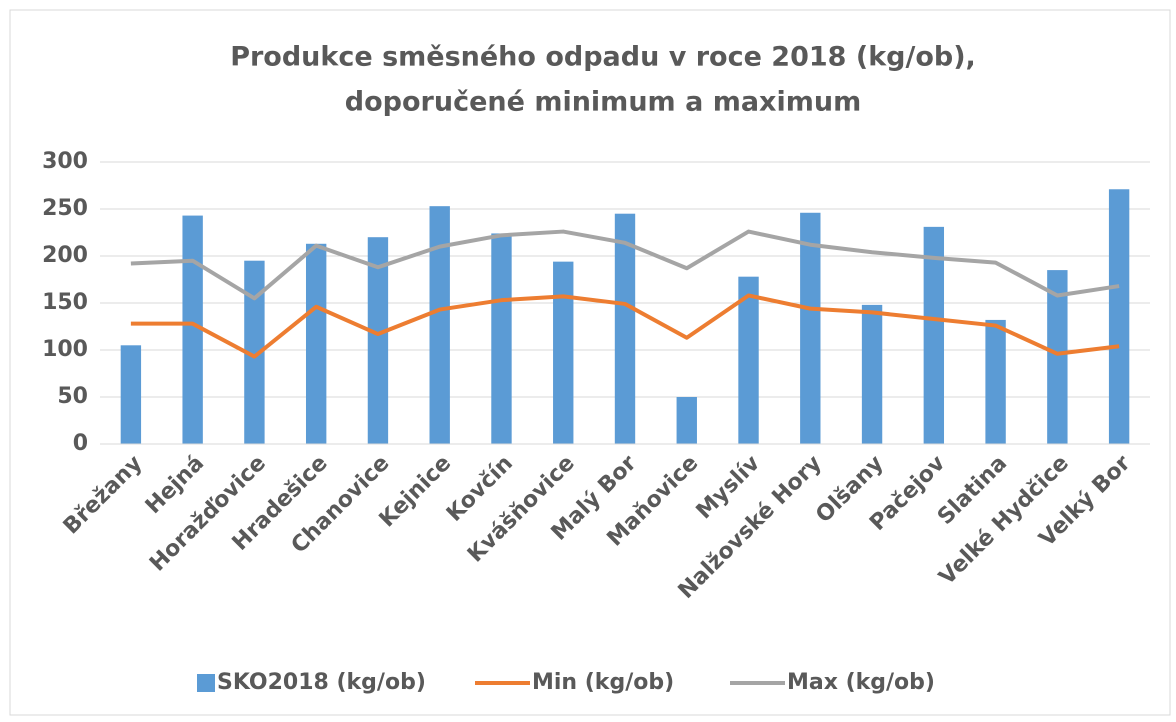 The image size is (1176, 722). Describe the element at coordinates (65, 208) in the screenshot. I see `y-tick-label: 250` at that location.